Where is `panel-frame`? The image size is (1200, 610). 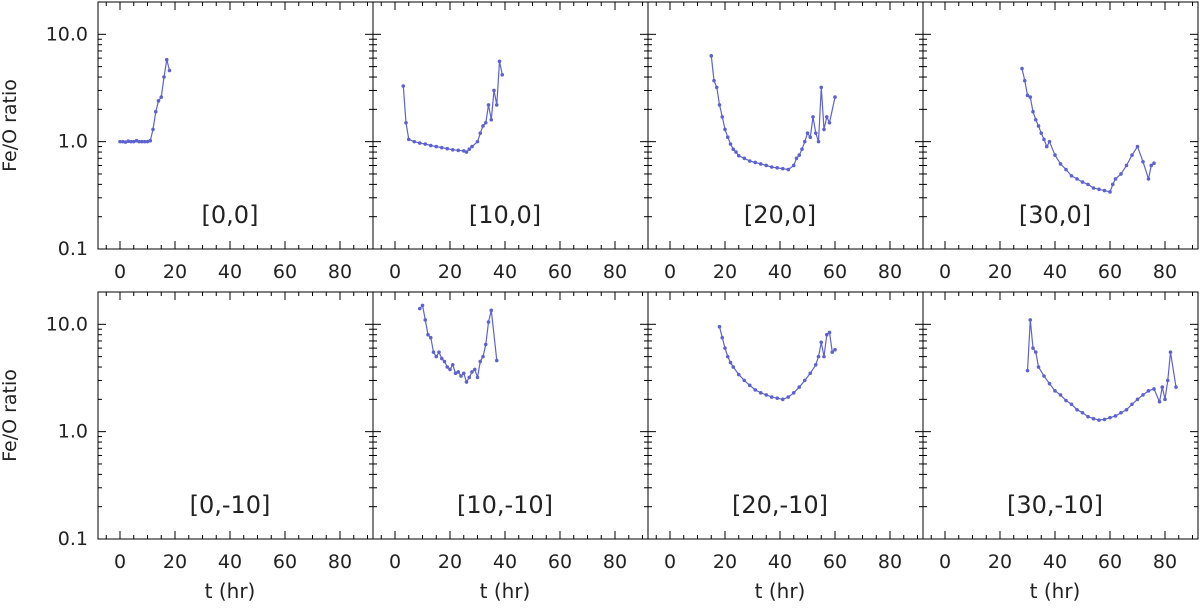 panel-frame is located at coordinates (1060, 125).